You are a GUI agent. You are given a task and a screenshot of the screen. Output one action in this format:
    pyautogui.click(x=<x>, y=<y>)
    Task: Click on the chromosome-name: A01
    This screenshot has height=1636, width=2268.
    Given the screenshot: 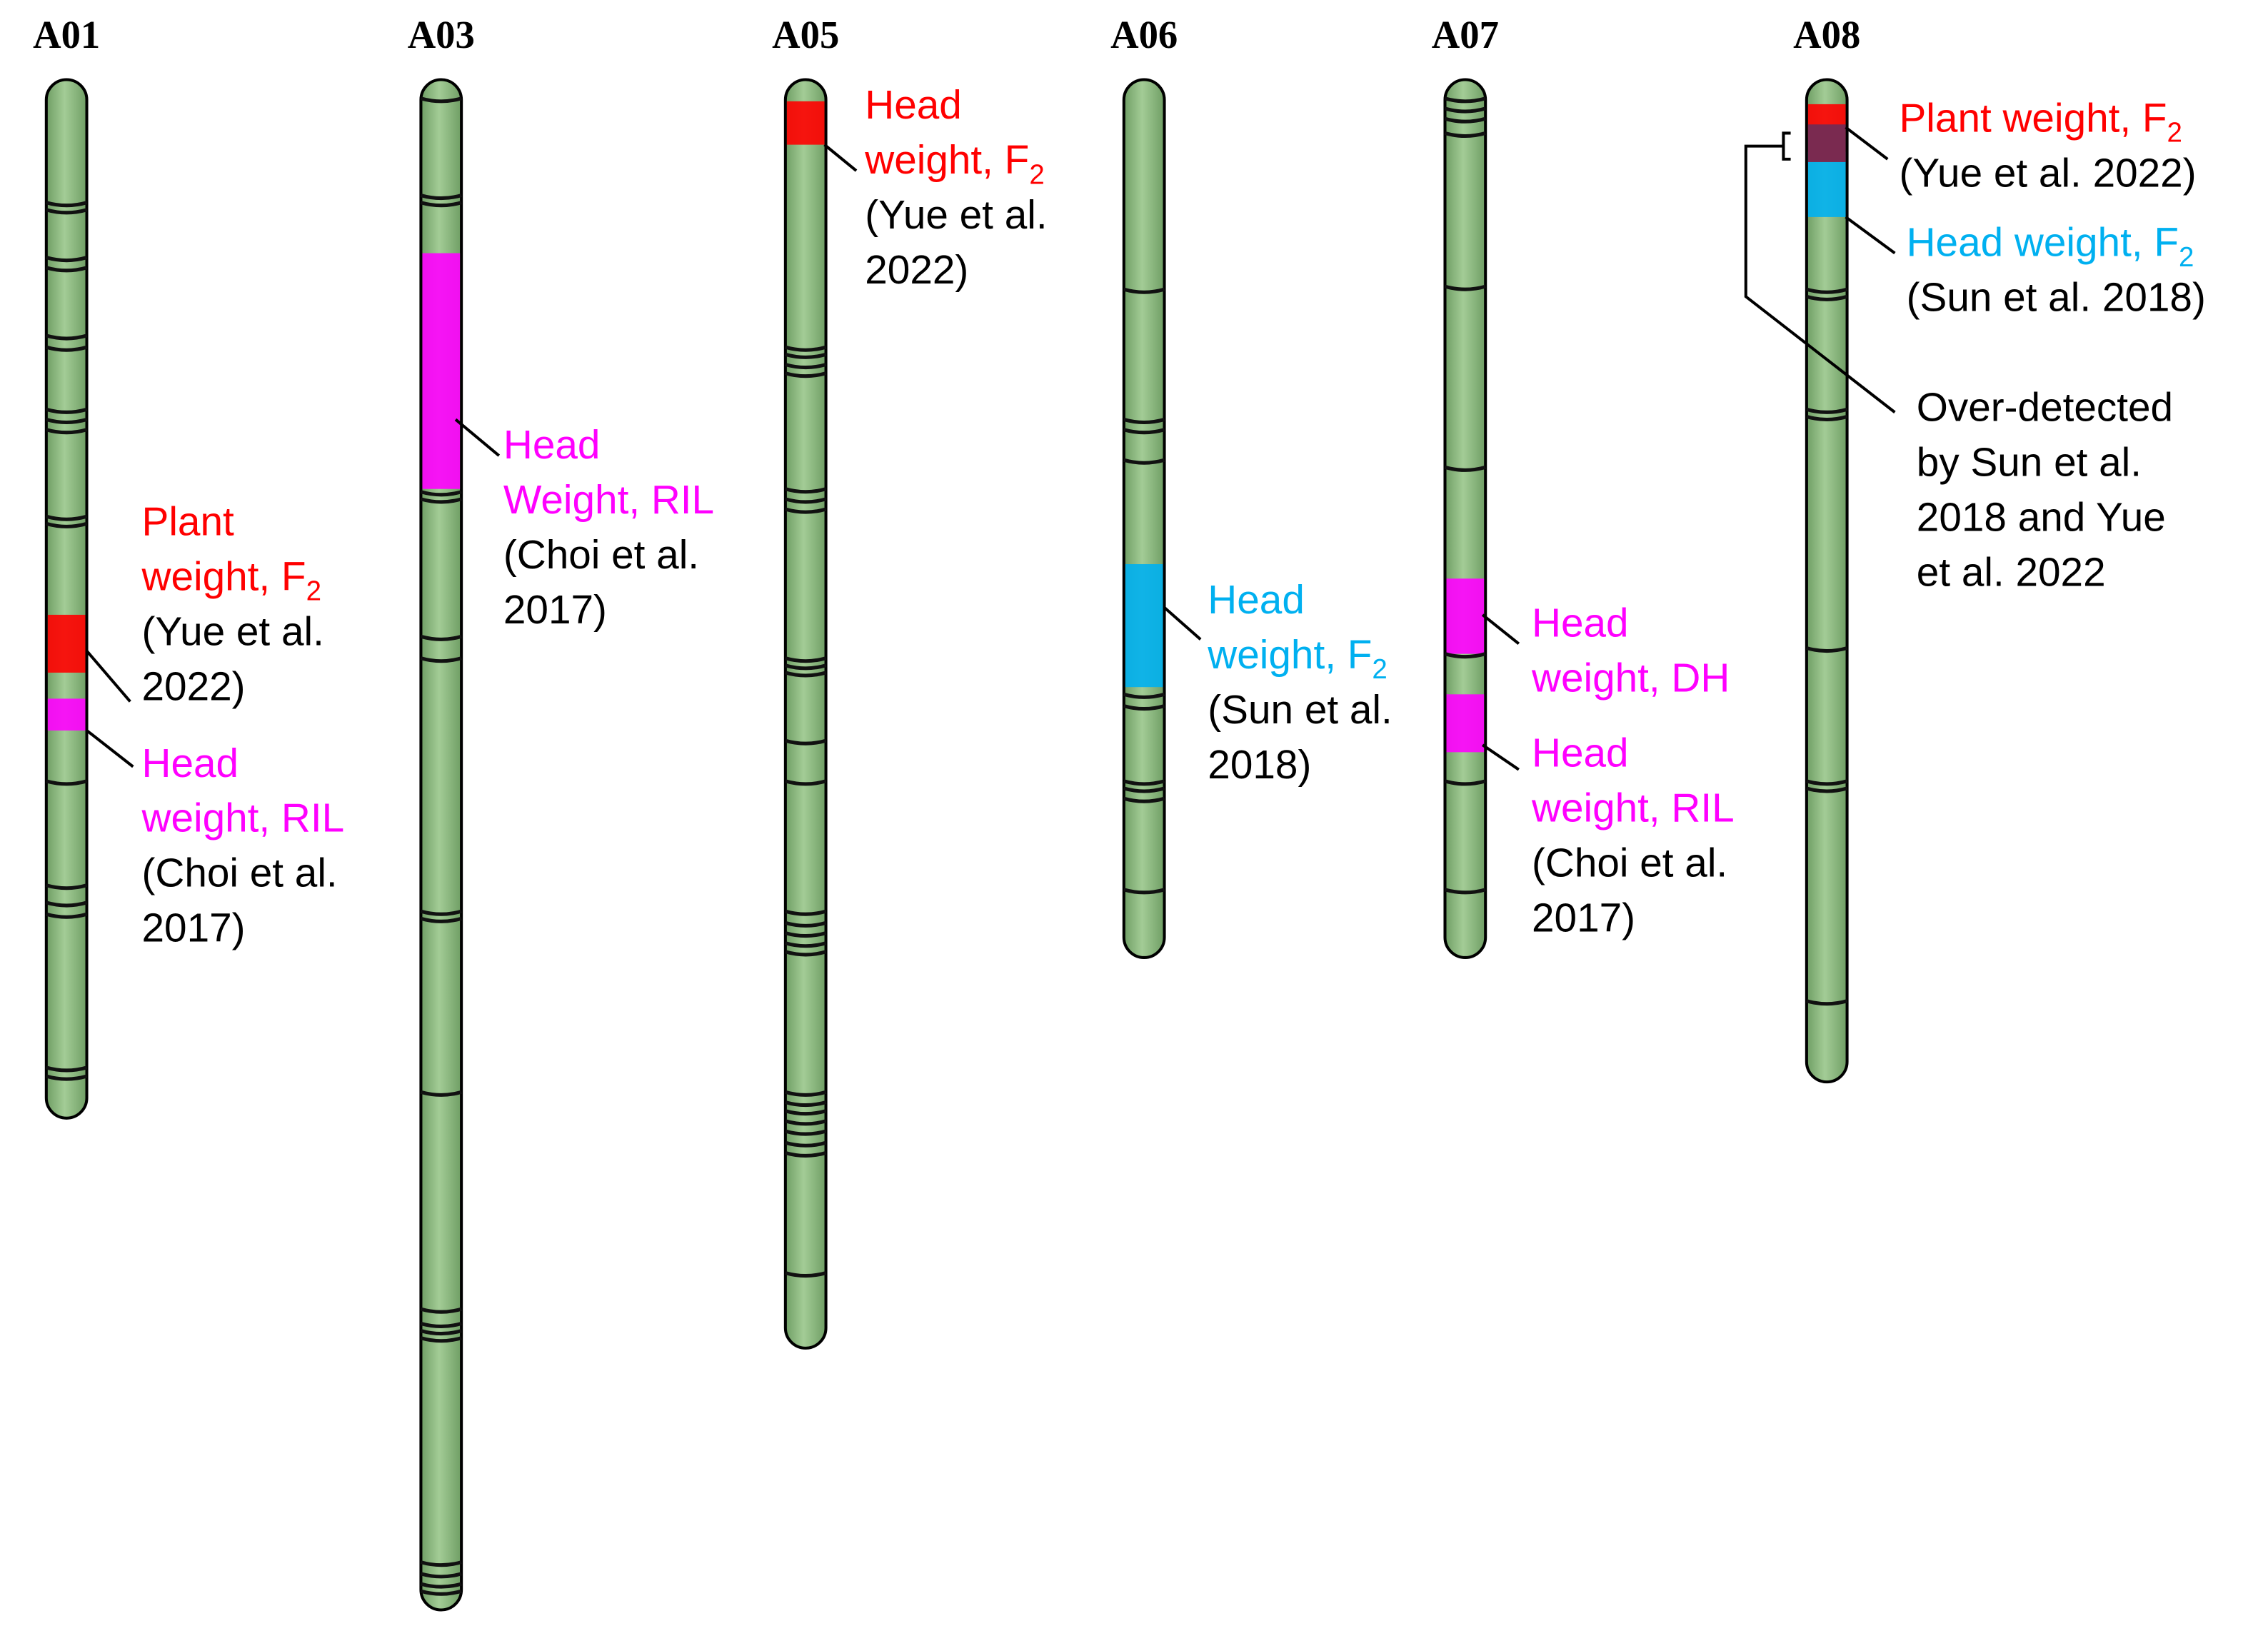 What is the action you would take?
    pyautogui.click(x=66, y=34)
    